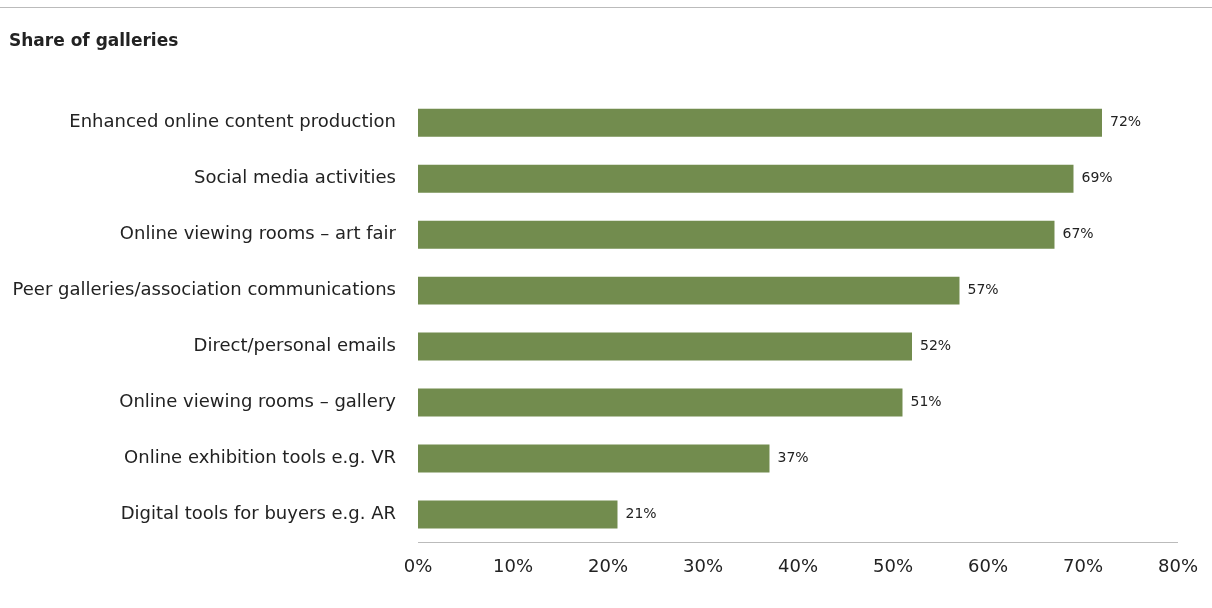  I want to click on y-tick-label: Online viewing rooms – gallery, so click(258, 401).